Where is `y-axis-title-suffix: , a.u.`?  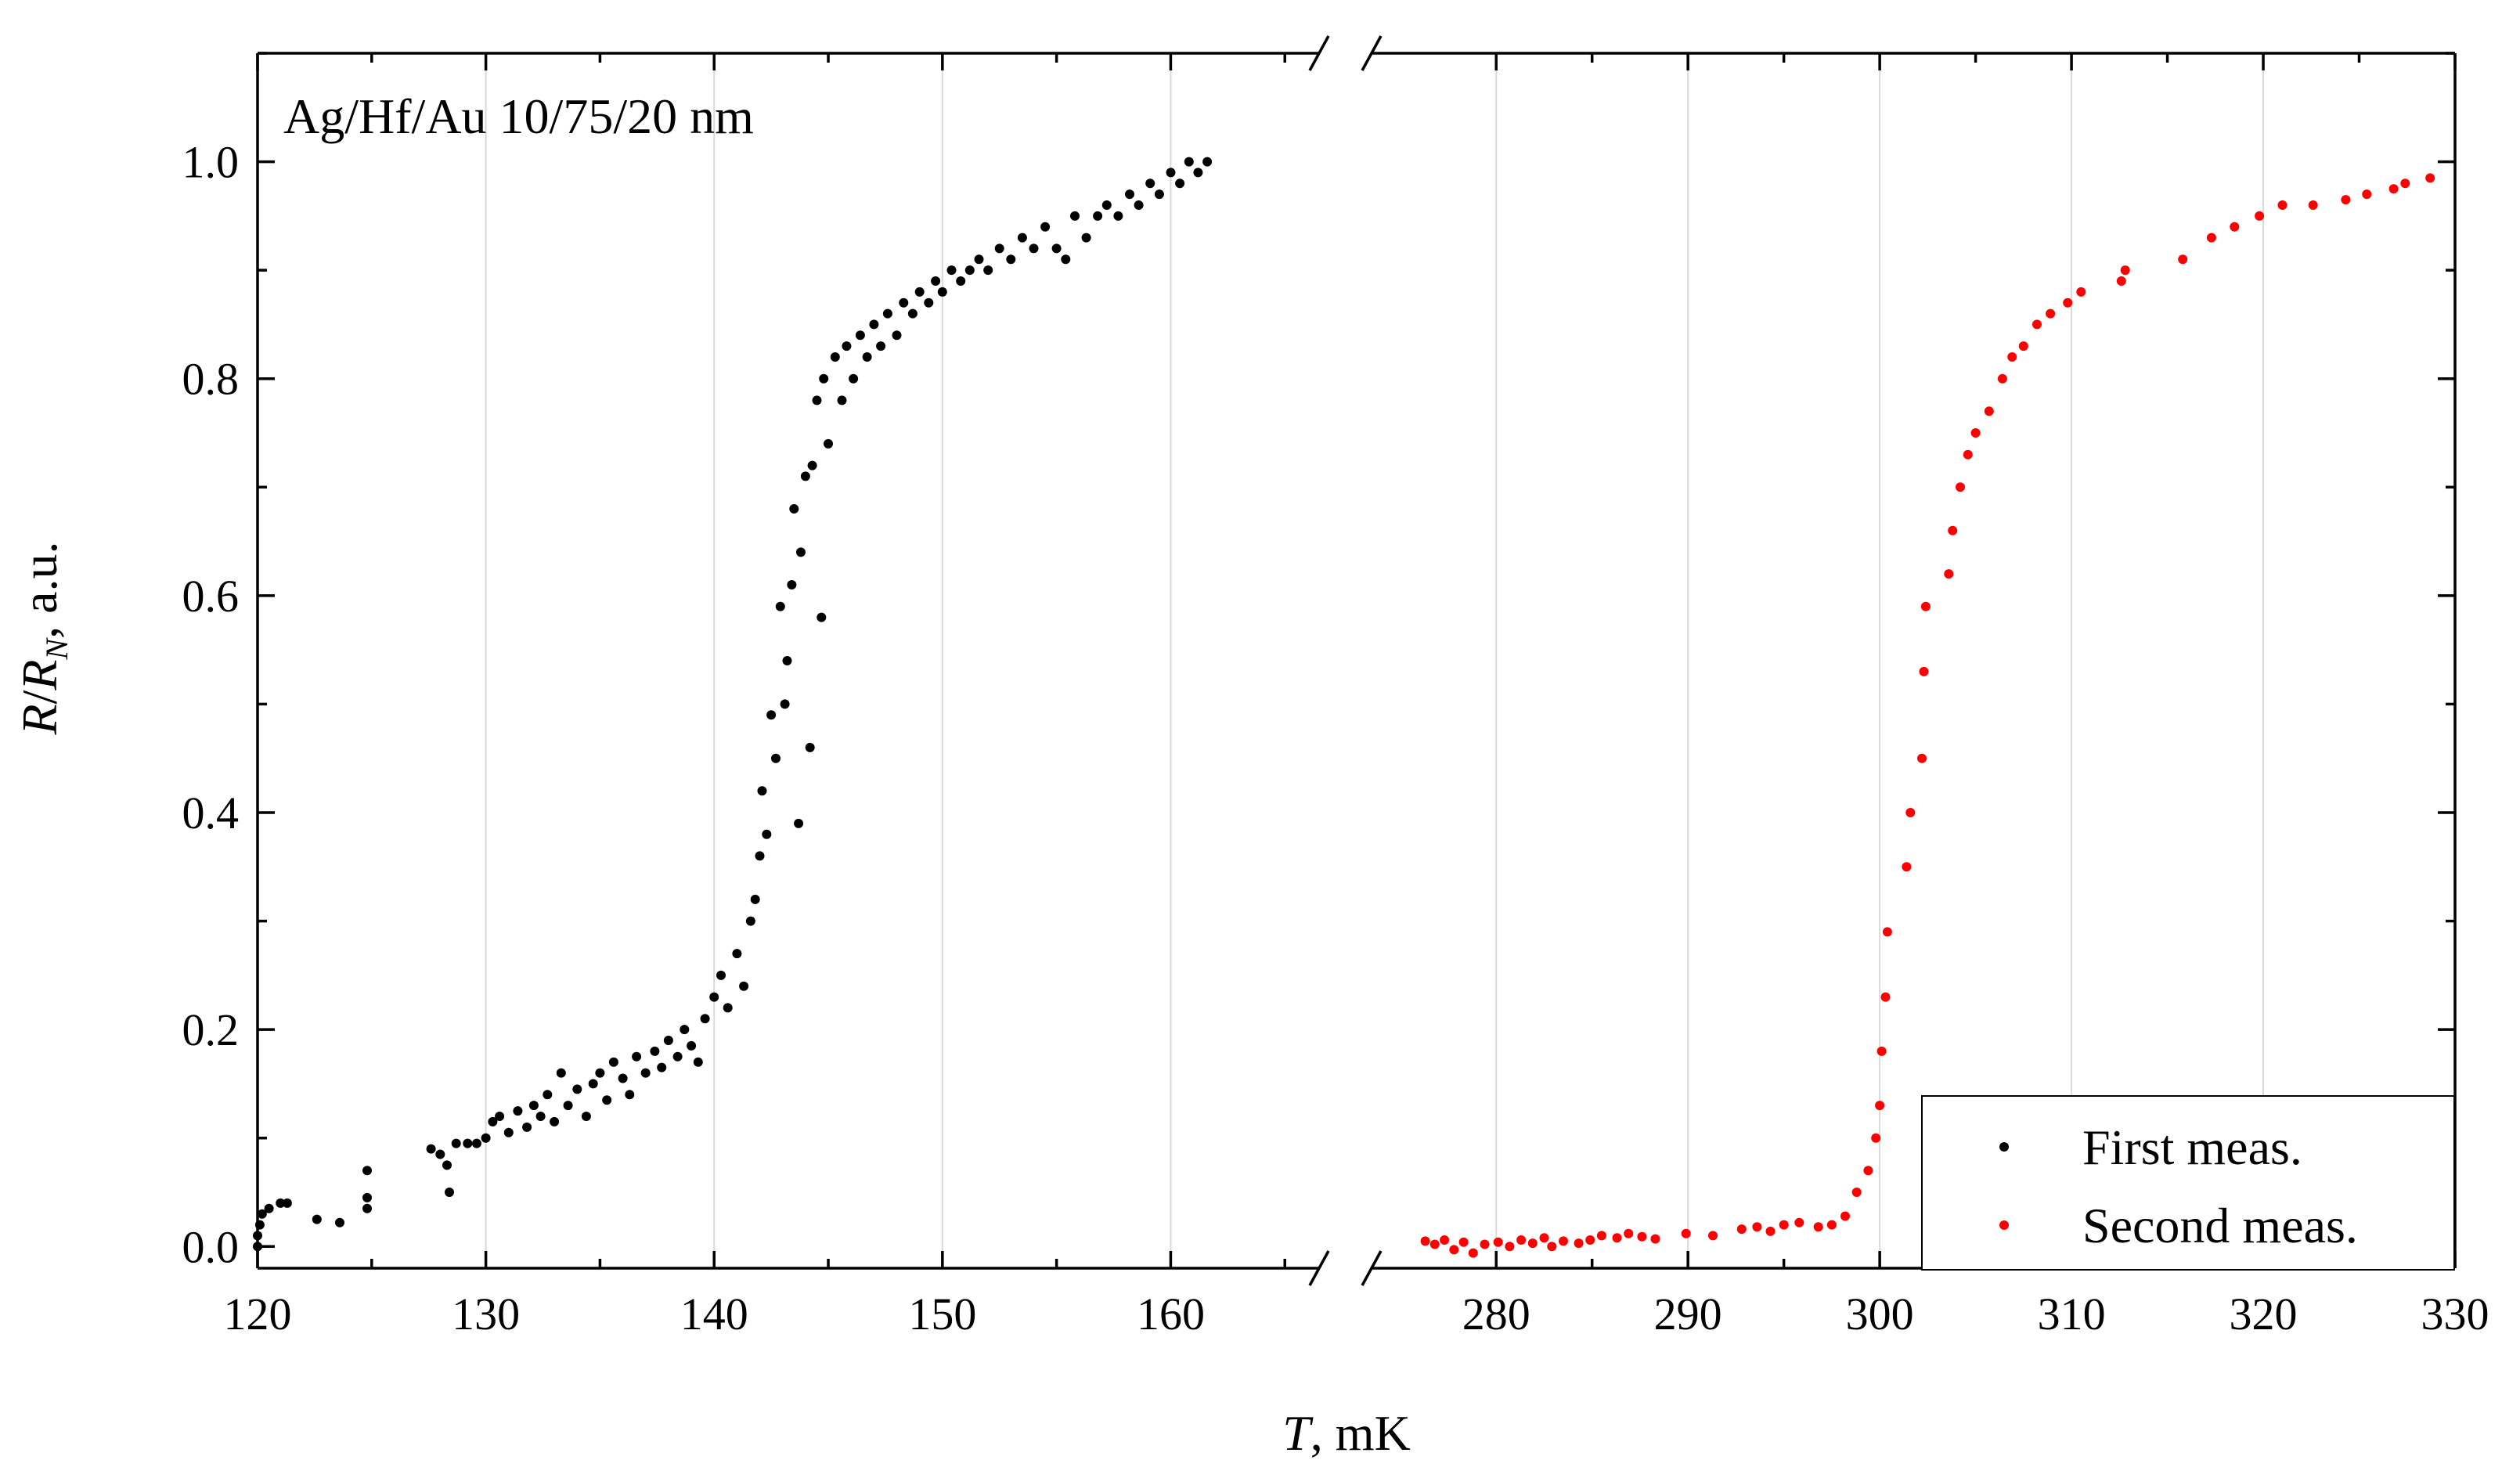
y-axis-title-suffix: , a.u. is located at coordinates (39, 589).